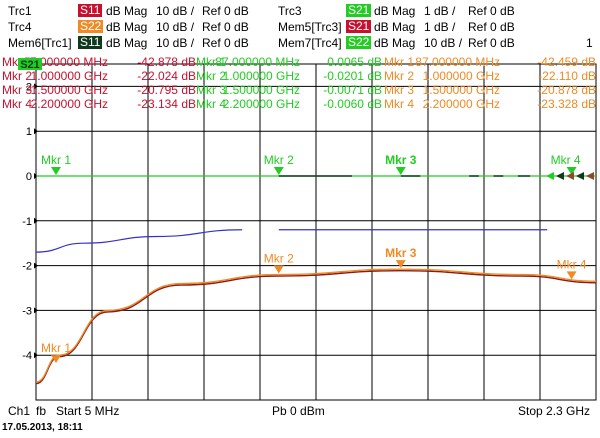  I want to click on marker-table-s21-name: Mkr 3, so click(211, 90).